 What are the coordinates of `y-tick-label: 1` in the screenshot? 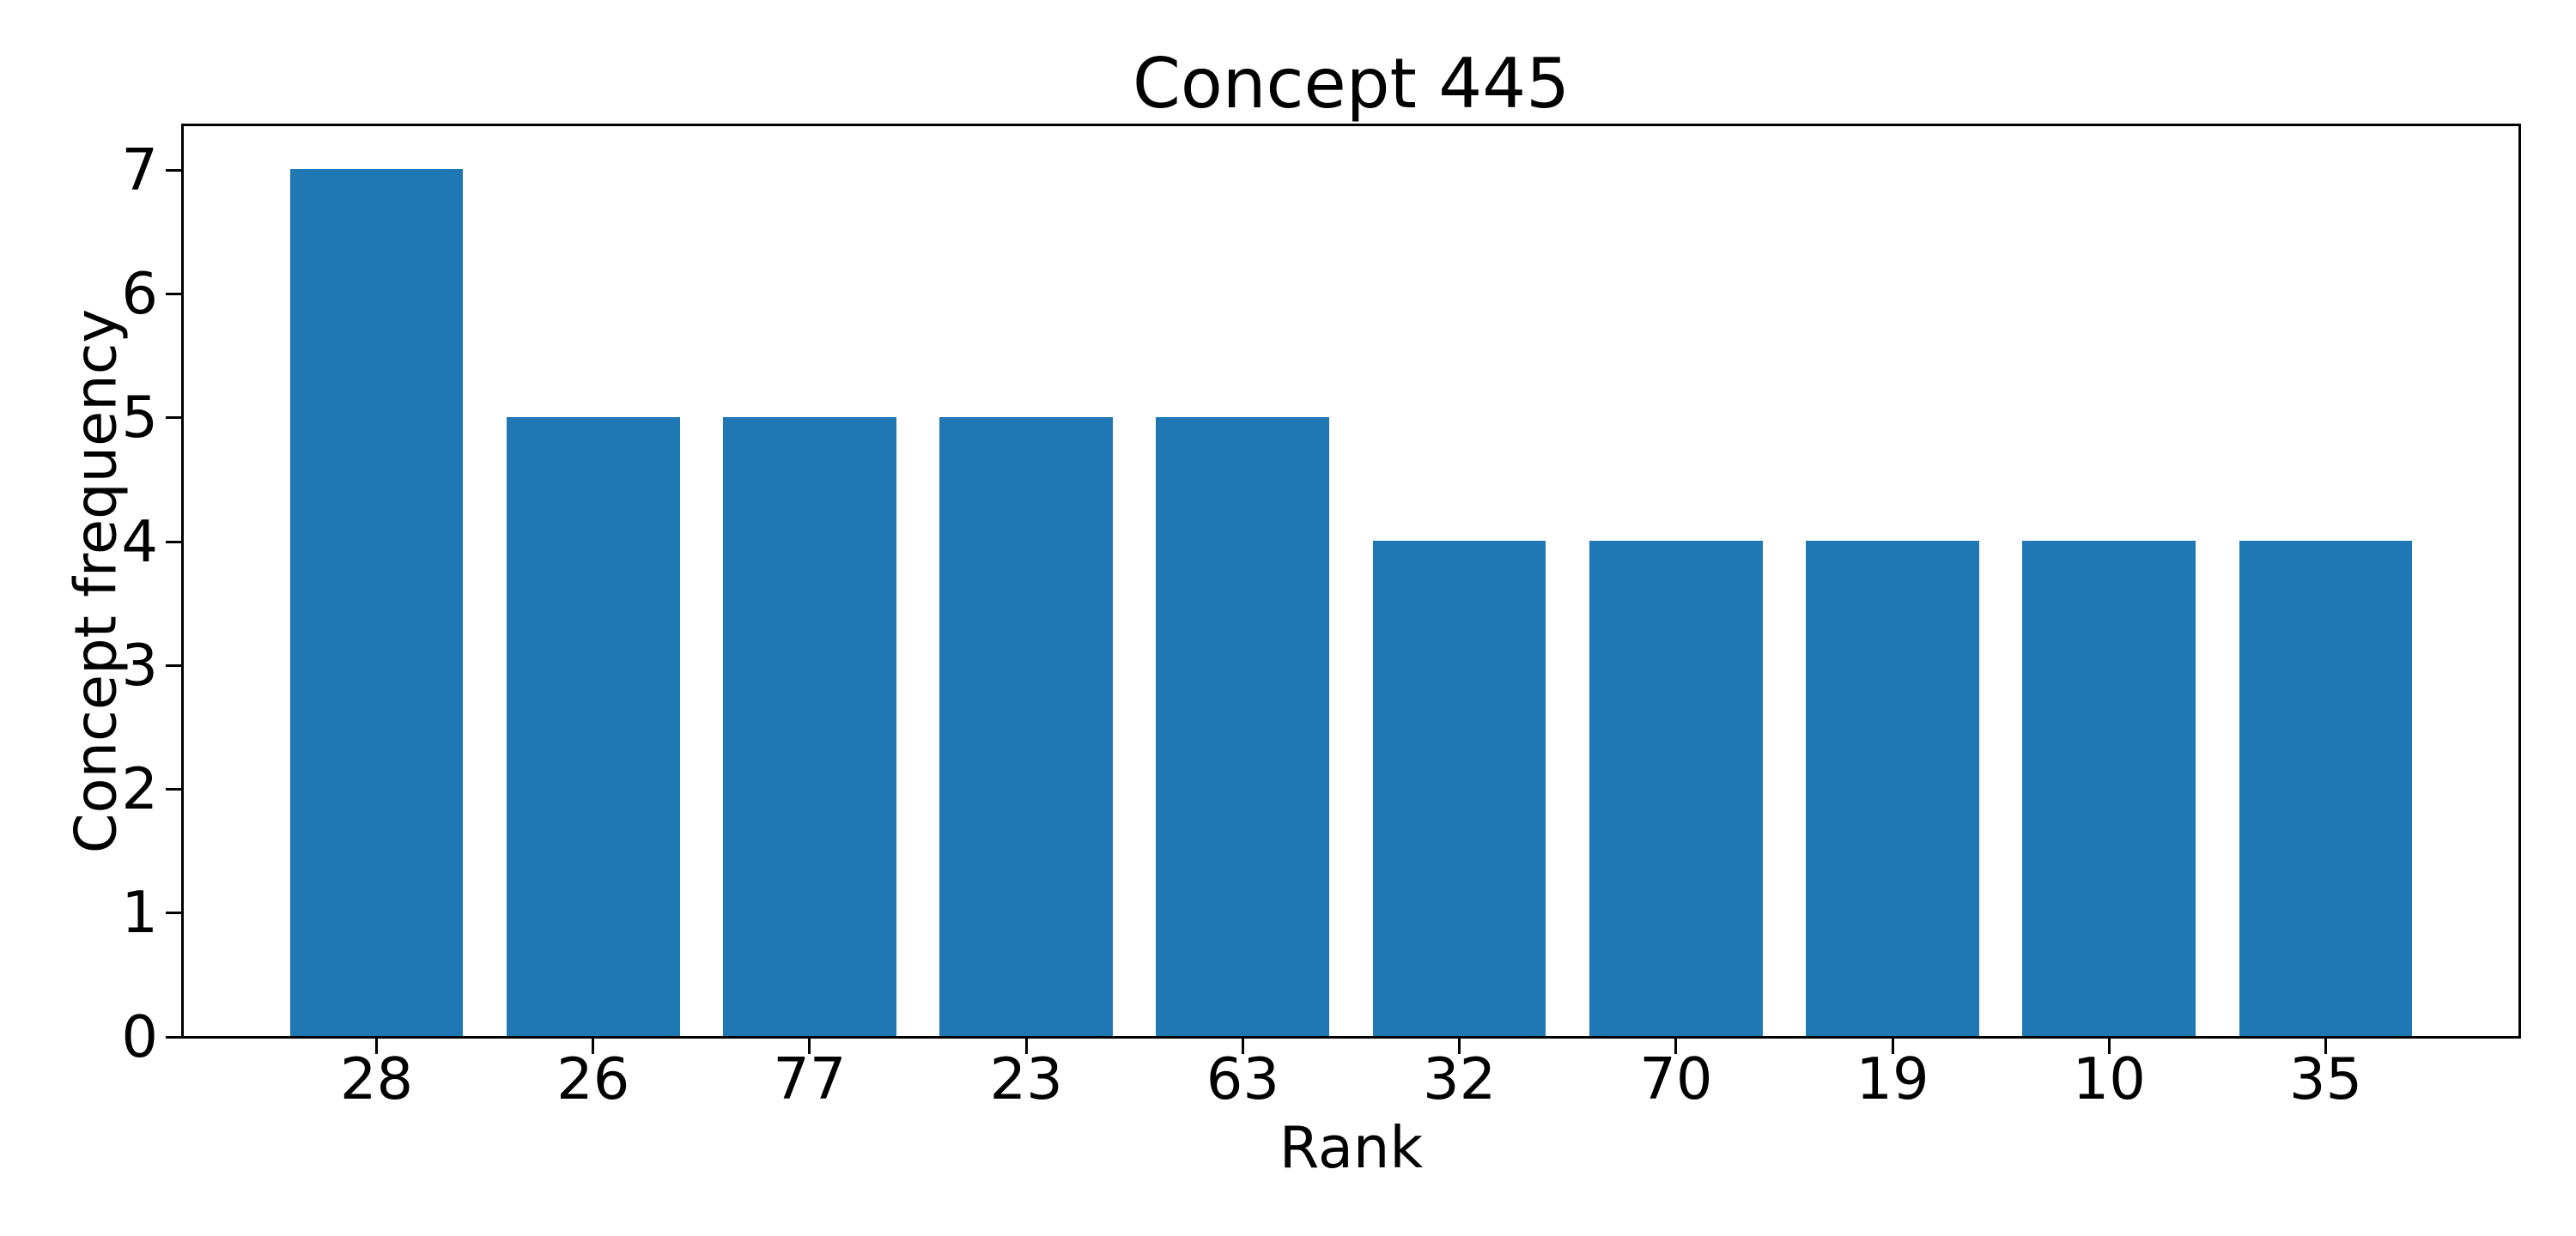 It's located at (139, 913).